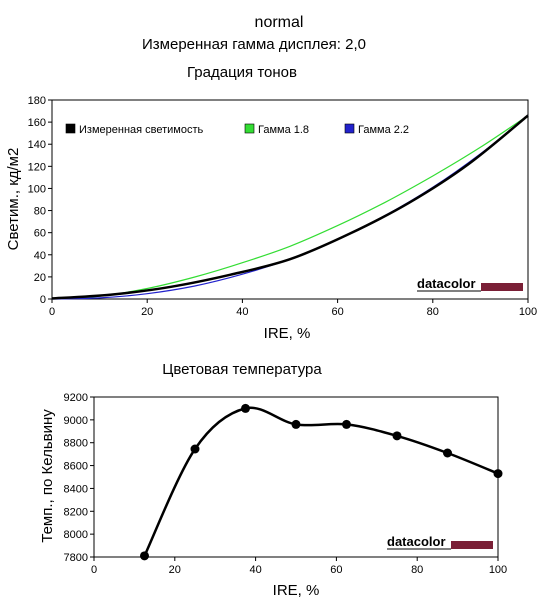 The image size is (560, 608). I want to click on chart2-y-tick-label: 9000, so click(76, 421).